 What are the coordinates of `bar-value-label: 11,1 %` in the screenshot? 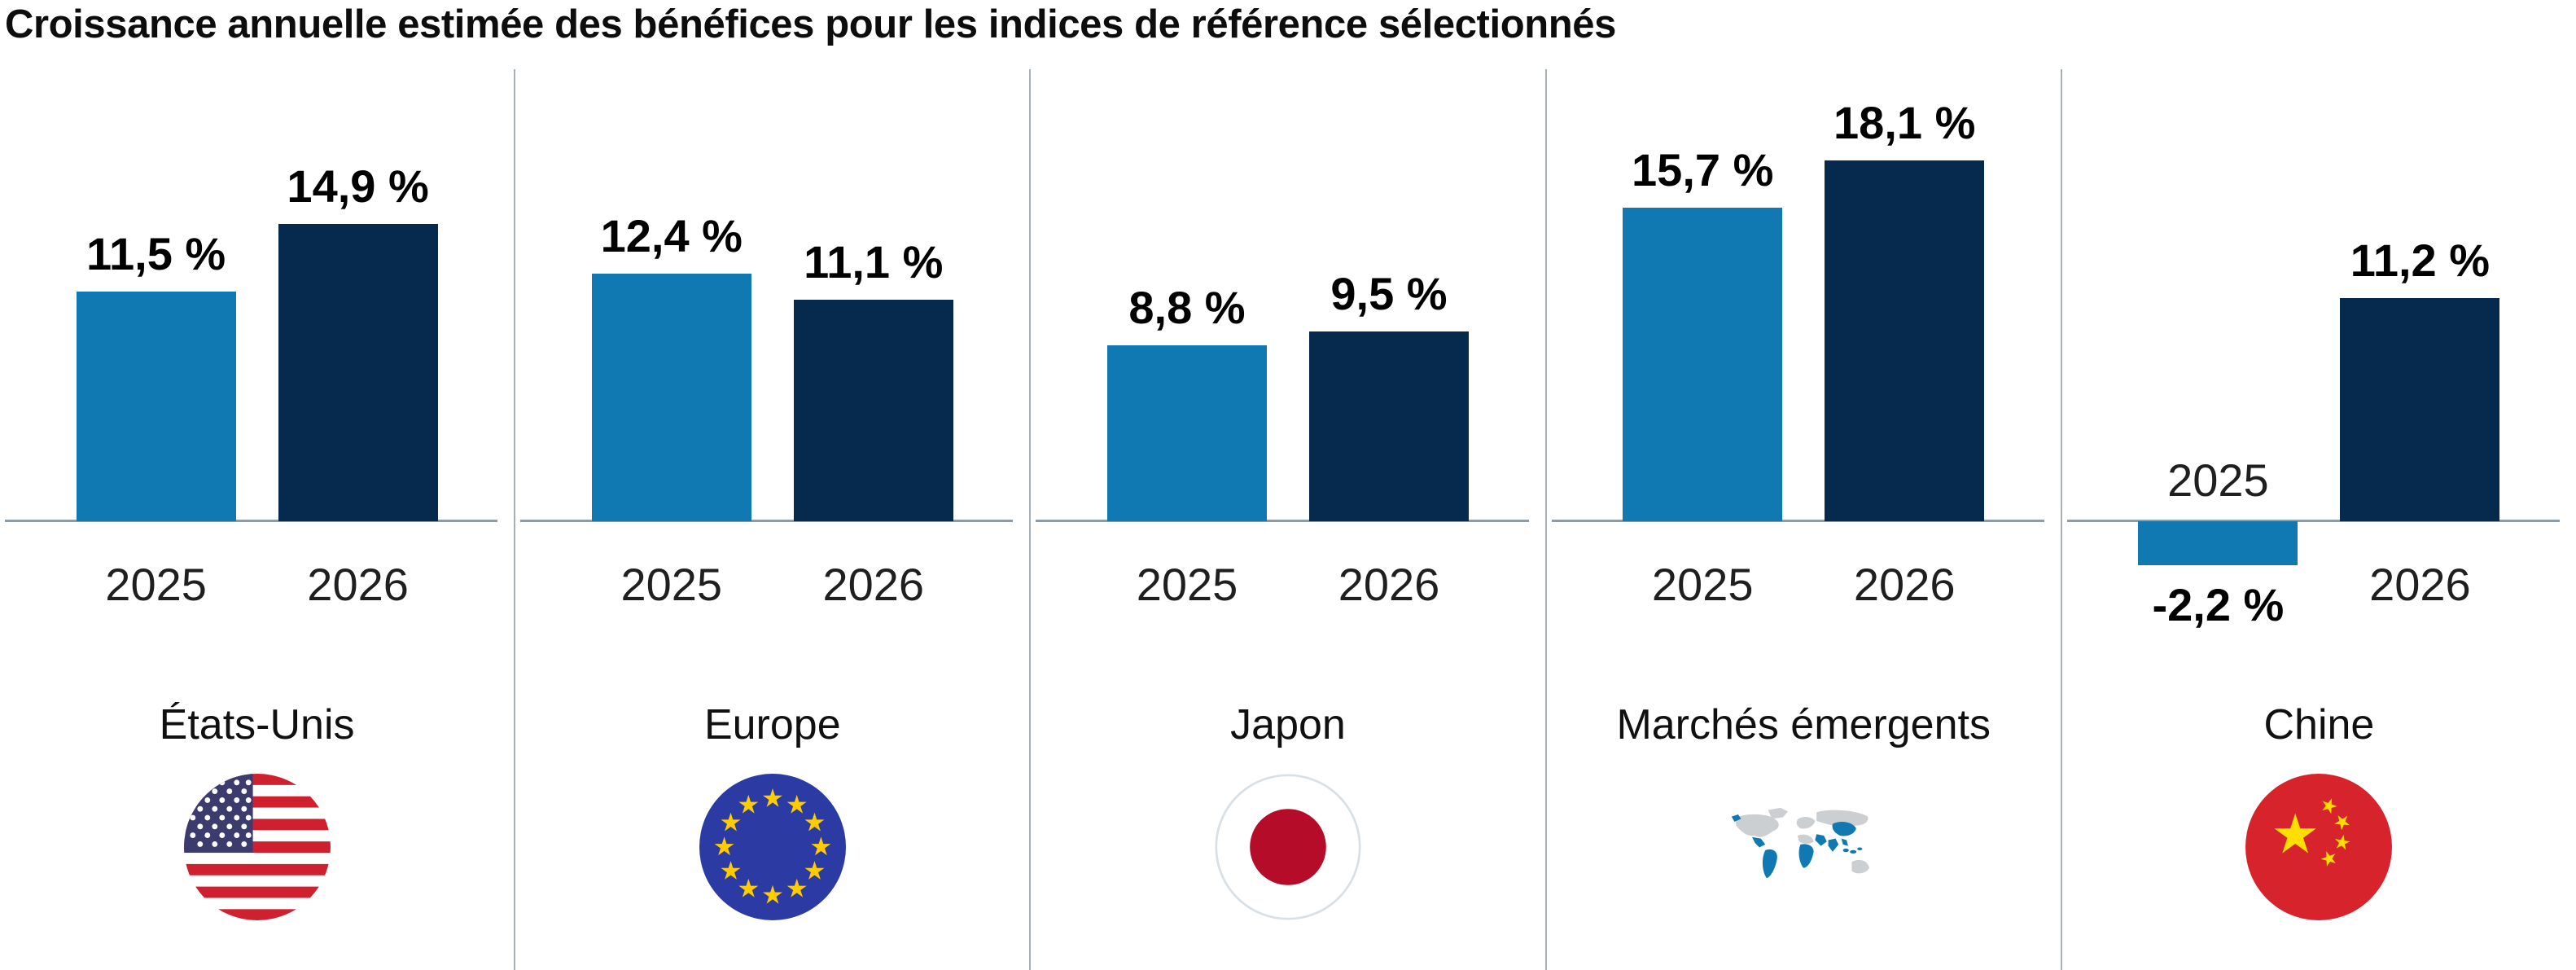 It's located at (874, 261).